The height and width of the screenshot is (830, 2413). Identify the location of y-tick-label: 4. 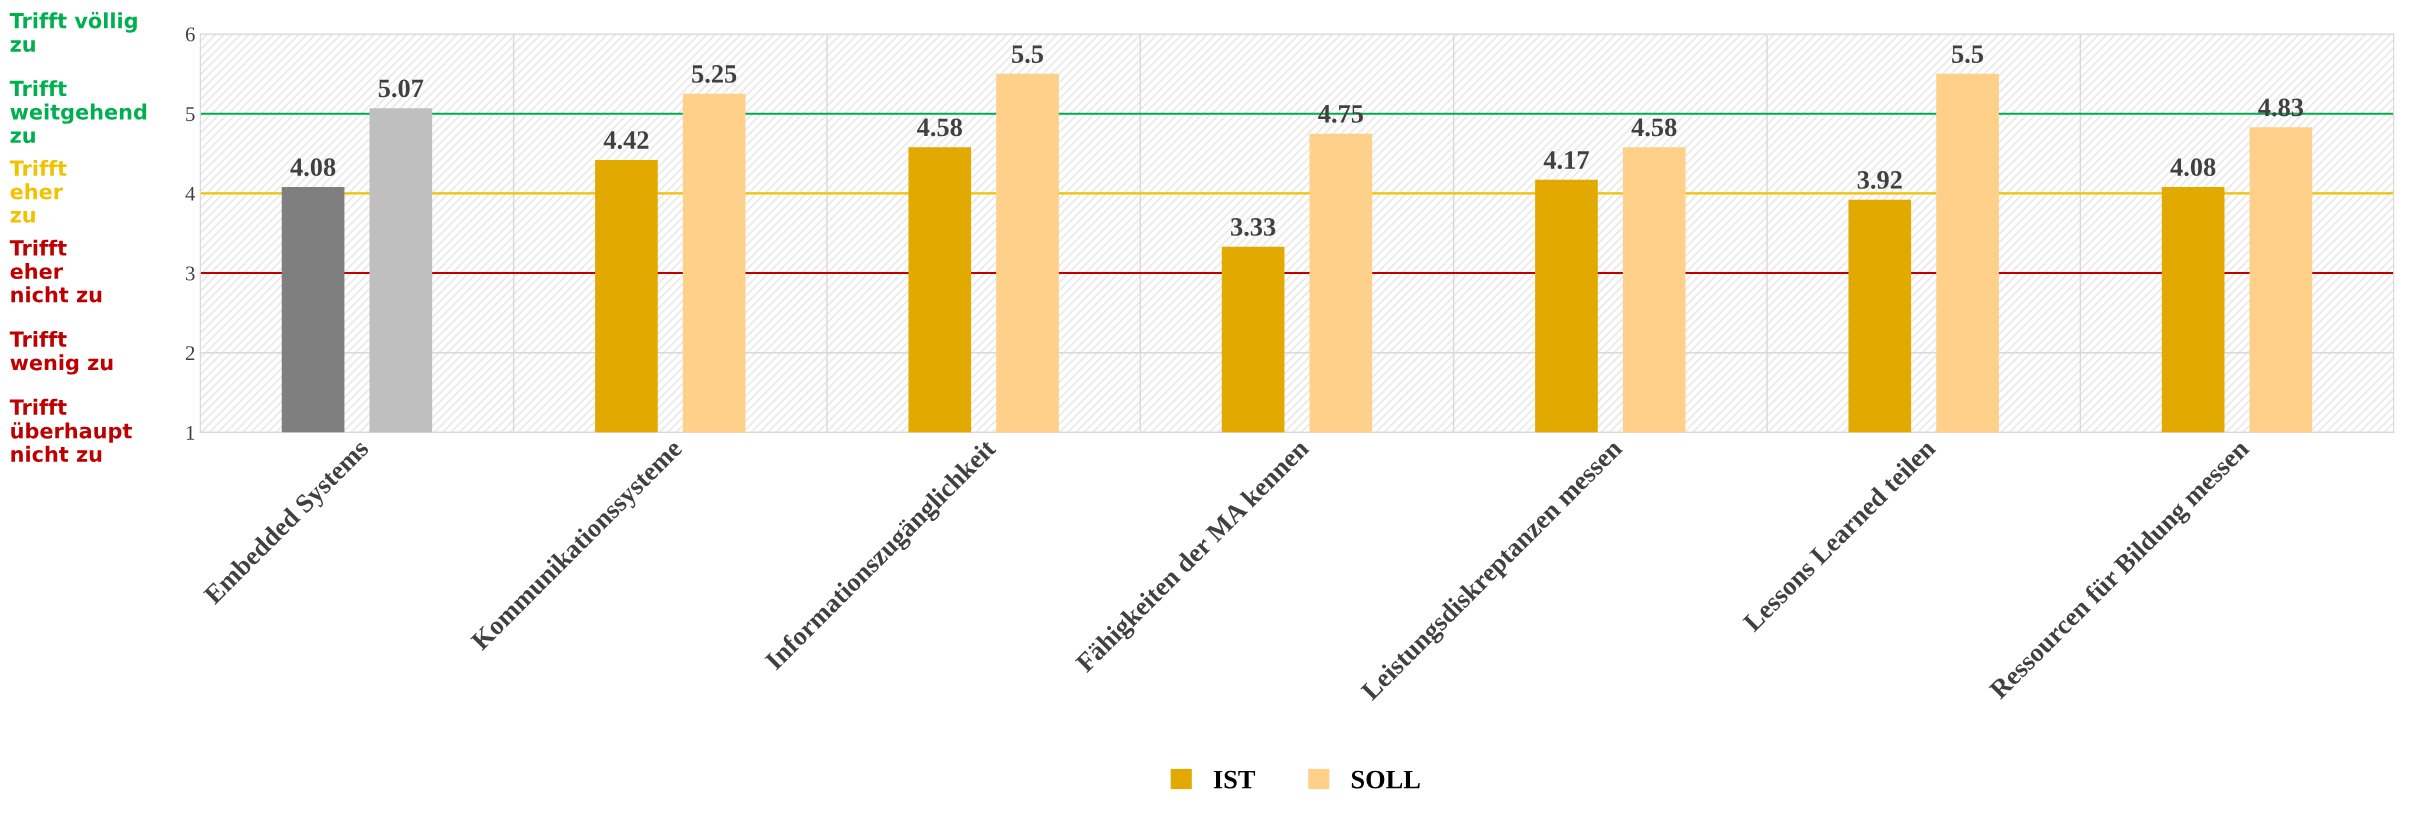
(190, 193).